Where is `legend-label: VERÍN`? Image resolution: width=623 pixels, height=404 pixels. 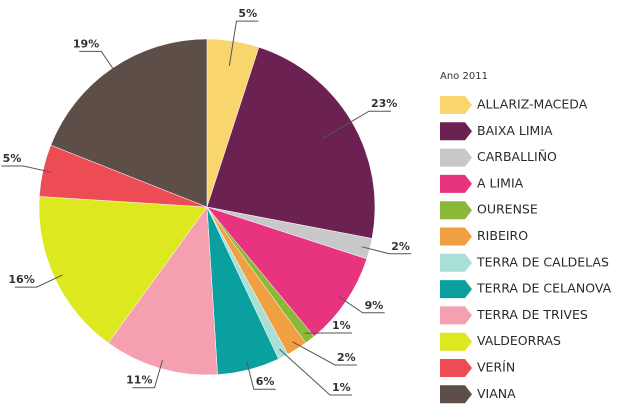
legend-label: VERÍN is located at coordinates (496, 367).